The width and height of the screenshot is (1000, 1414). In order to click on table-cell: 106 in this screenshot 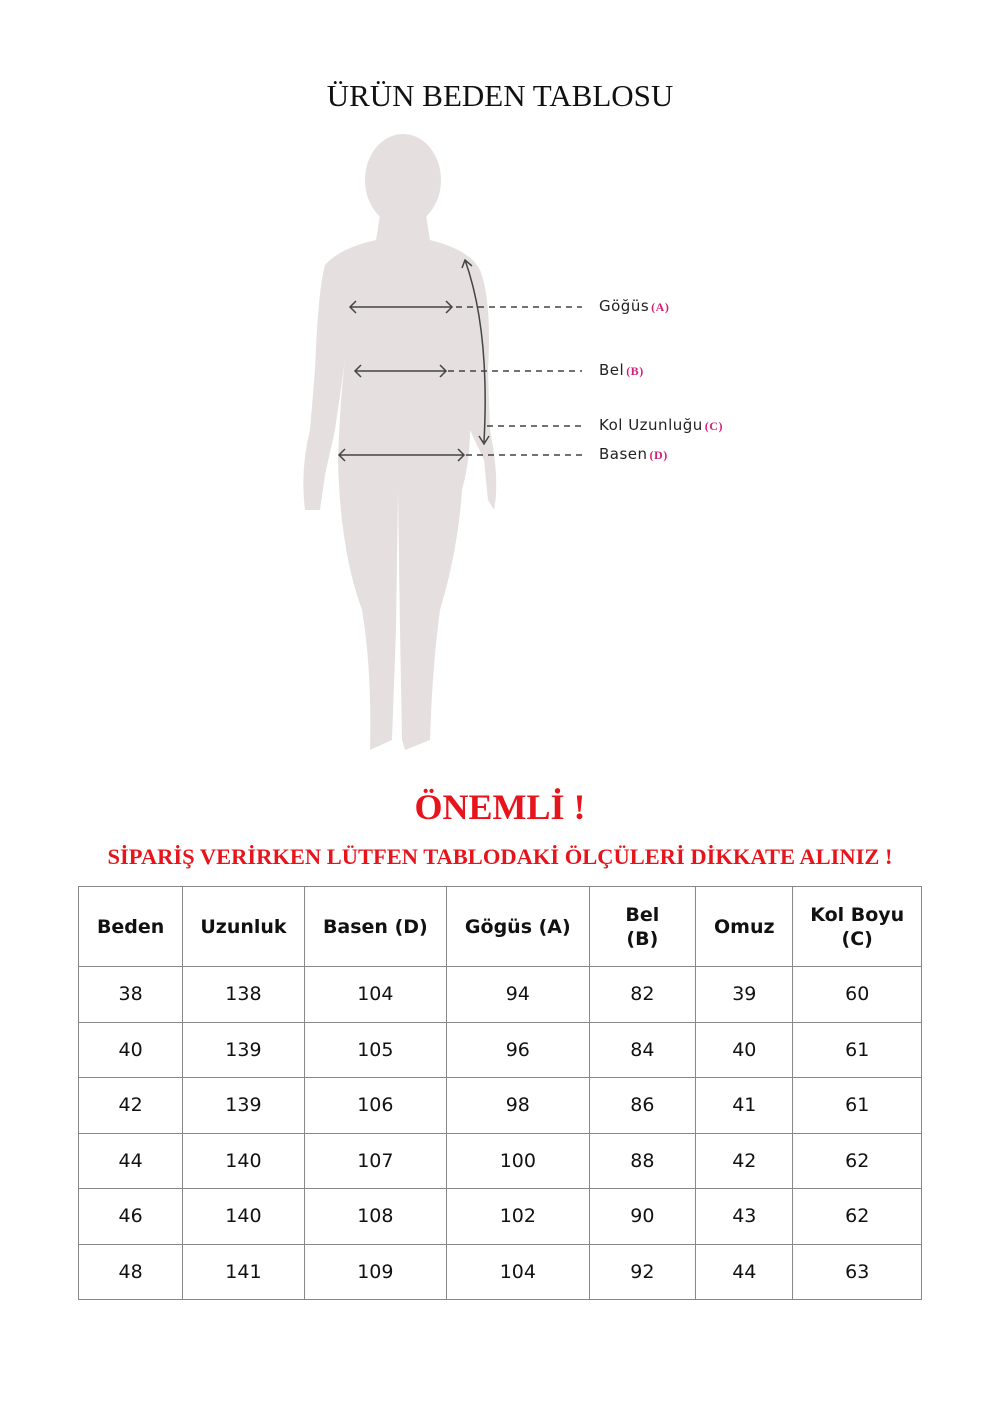, I will do `click(375, 1105)`.